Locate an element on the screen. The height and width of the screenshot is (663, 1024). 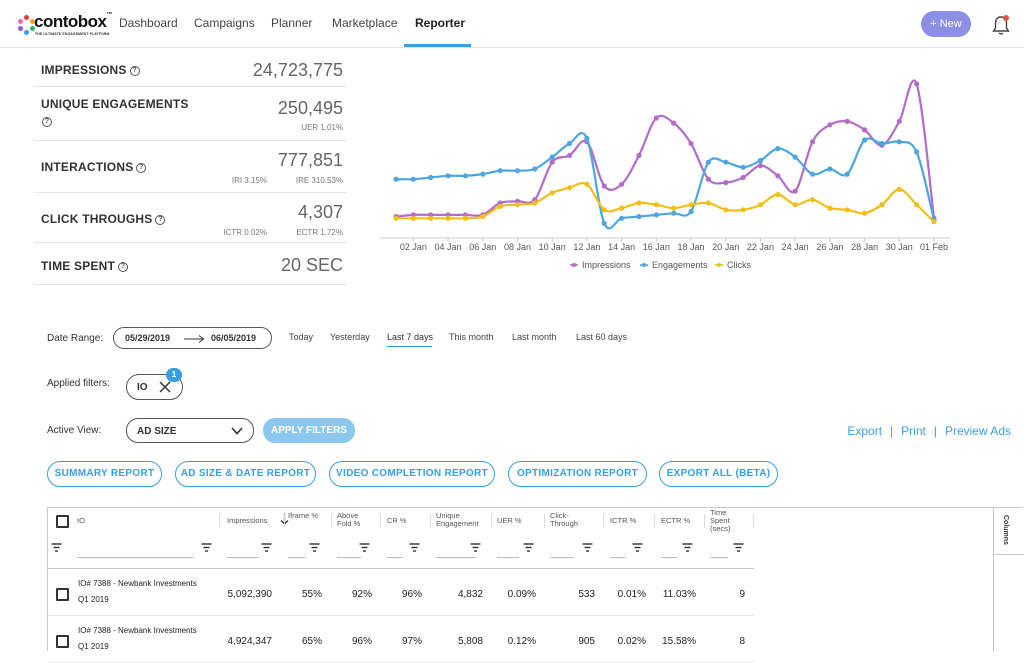
close-icon is located at coordinates (165, 387).